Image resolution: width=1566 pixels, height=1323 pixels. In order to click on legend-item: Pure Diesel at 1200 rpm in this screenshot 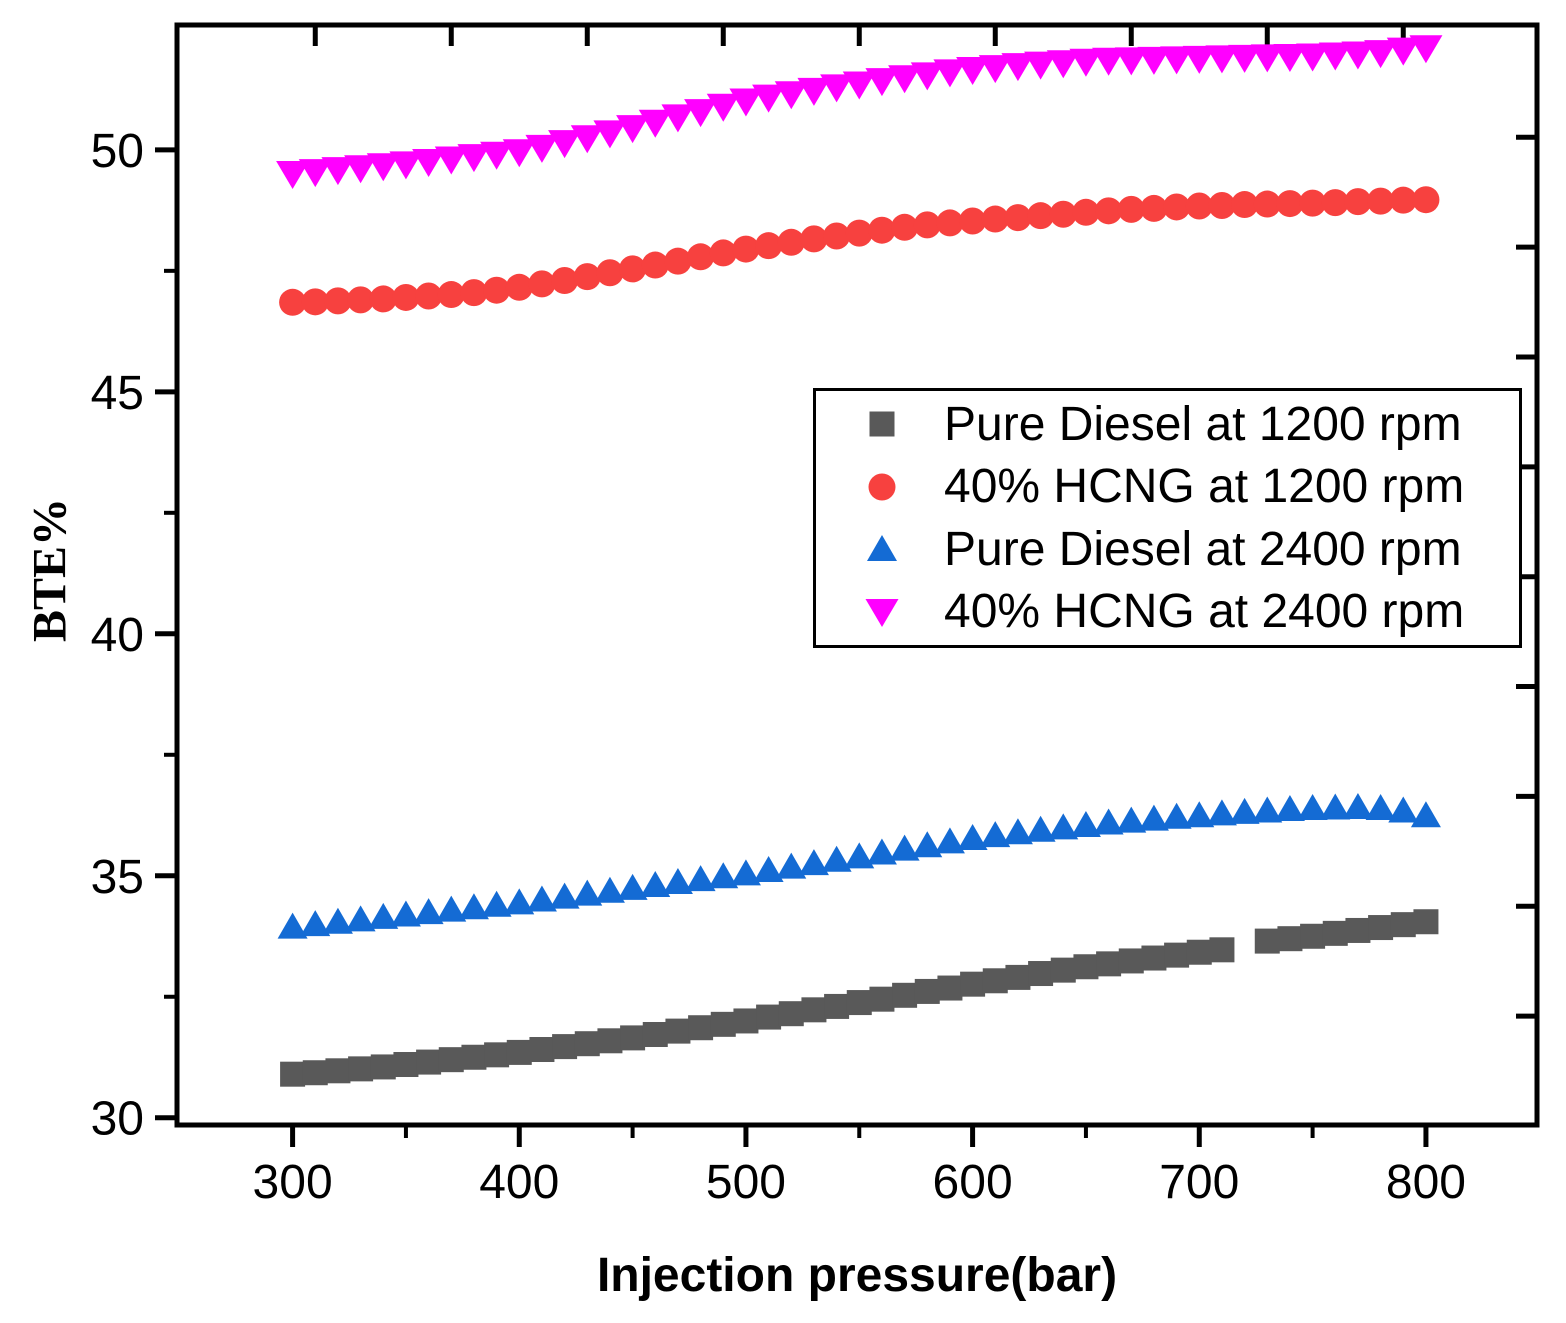, I will do `click(1167, 424)`.